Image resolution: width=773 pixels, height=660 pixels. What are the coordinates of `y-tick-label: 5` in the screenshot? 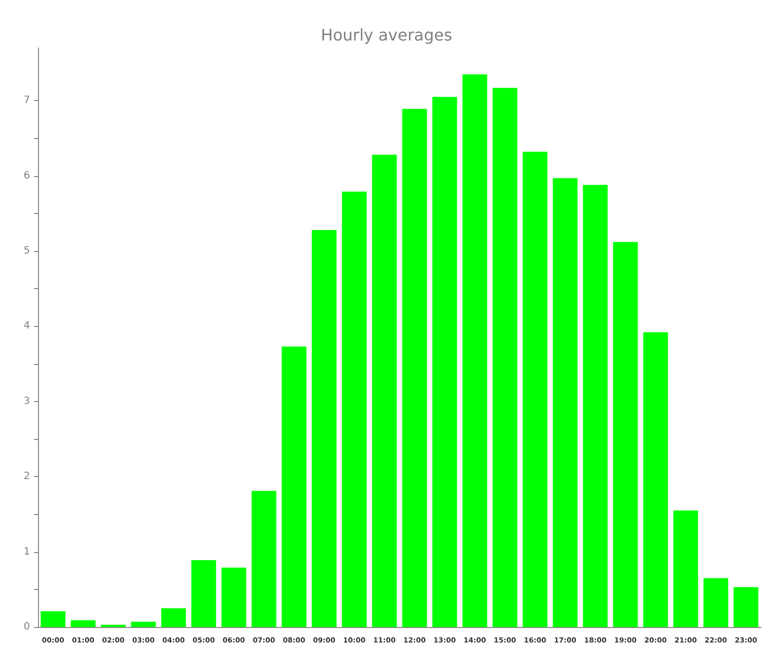 It's located at (27, 251).